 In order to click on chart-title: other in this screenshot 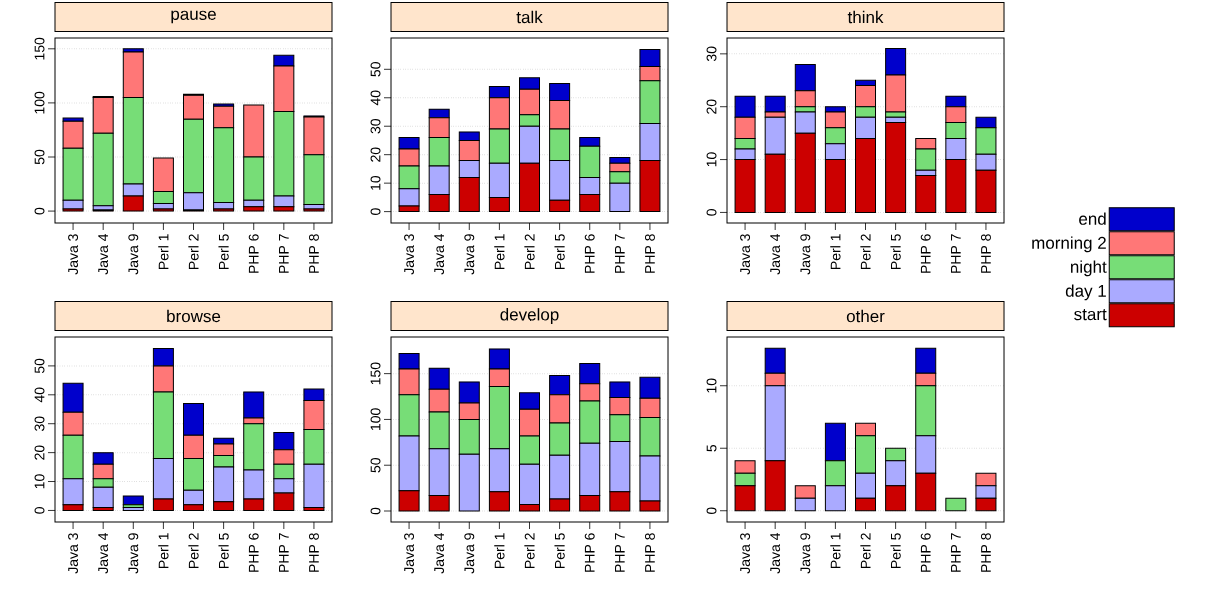, I will do `click(865, 316)`.